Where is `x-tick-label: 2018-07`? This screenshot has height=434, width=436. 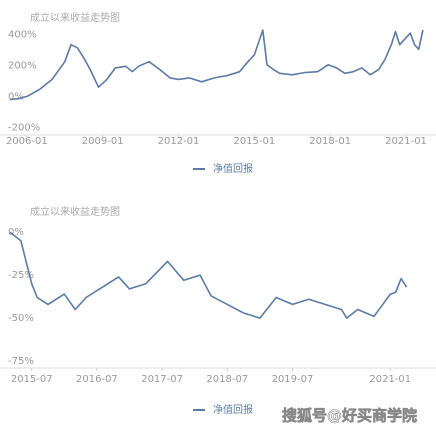
x-tick-label: 2018-07 is located at coordinates (227, 379).